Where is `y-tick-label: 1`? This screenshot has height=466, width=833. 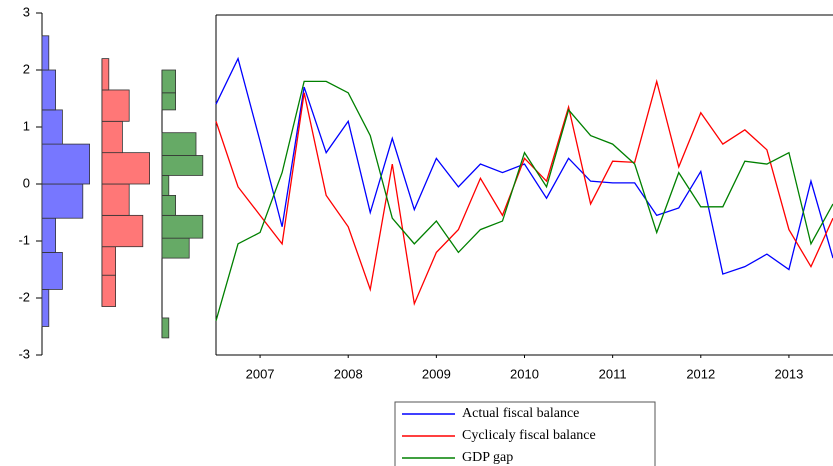
y-tick-label: 1 is located at coordinates (26, 125).